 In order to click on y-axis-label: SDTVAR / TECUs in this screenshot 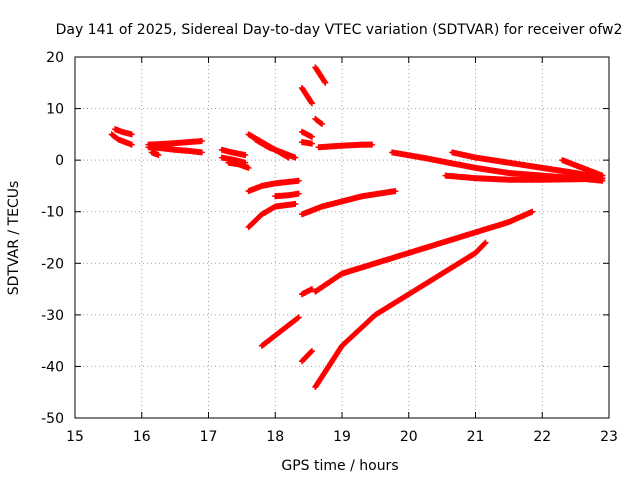, I will do `click(14, 238)`.